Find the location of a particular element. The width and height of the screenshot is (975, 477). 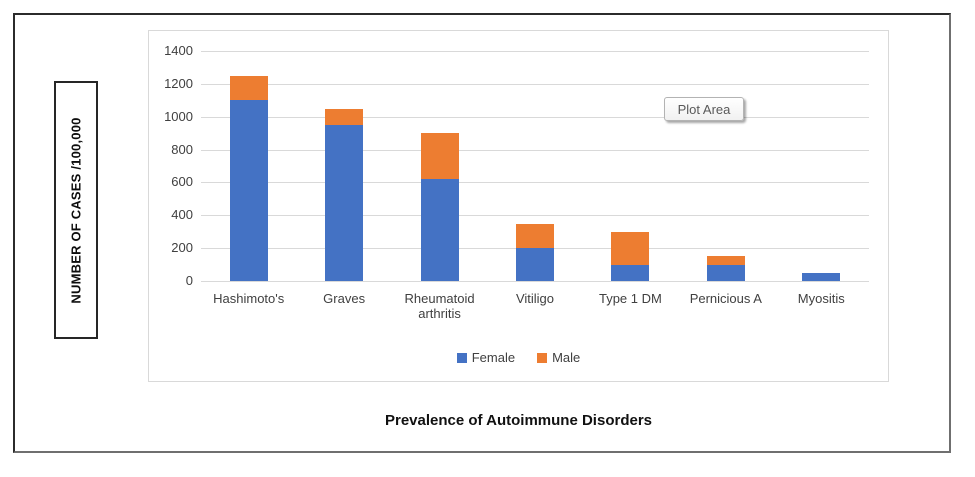

bar-segment-female-pernicious-a is located at coordinates (725, 272).